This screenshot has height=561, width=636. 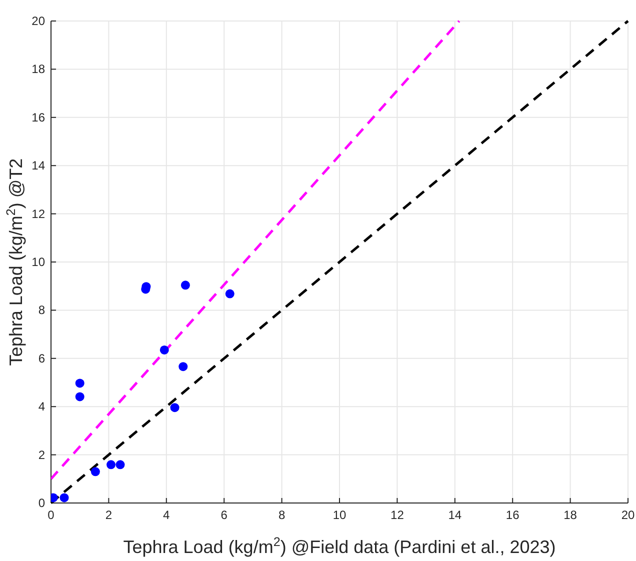 I want to click on y-tick-label: 4, so click(x=42, y=407).